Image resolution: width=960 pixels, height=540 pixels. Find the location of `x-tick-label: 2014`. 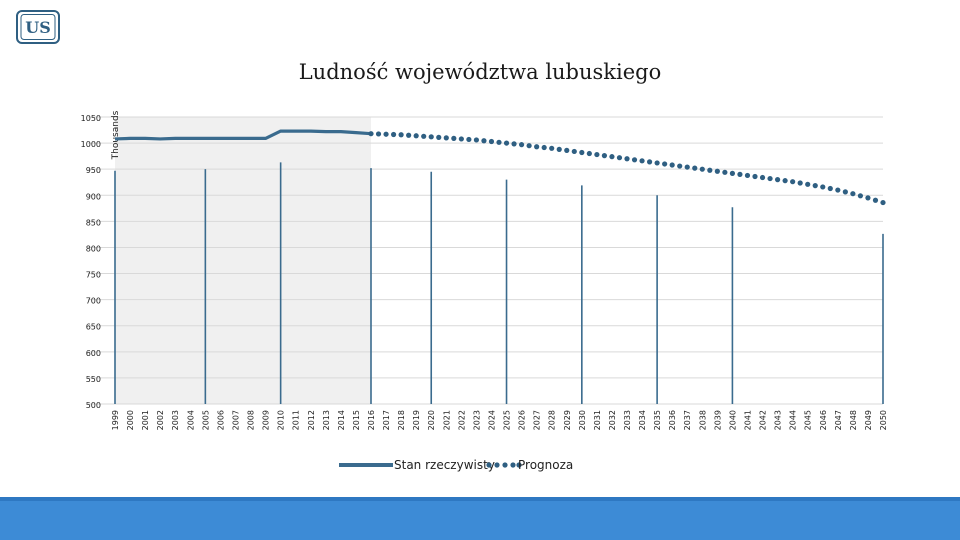

x-tick-label: 2014 is located at coordinates (341, 420).